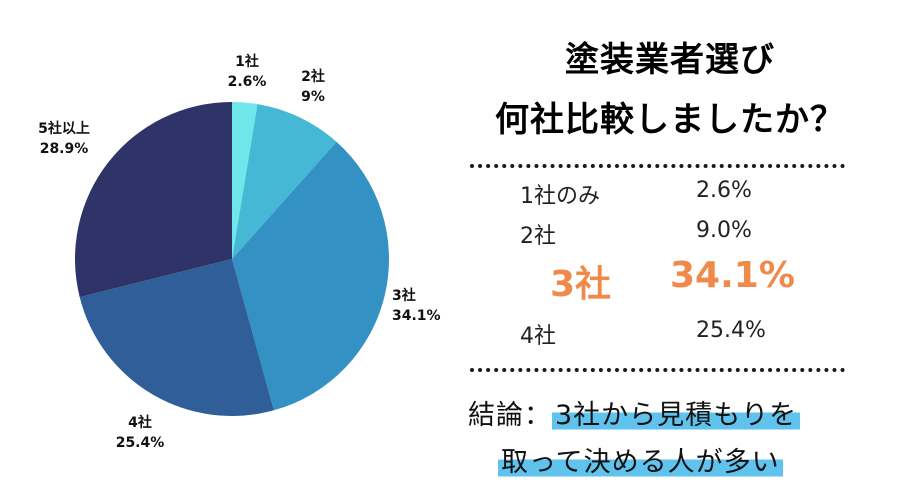 This screenshot has width=900, height=500. I want to click on conclusion-highlight-1: 3社から見積もりを, so click(676, 415).